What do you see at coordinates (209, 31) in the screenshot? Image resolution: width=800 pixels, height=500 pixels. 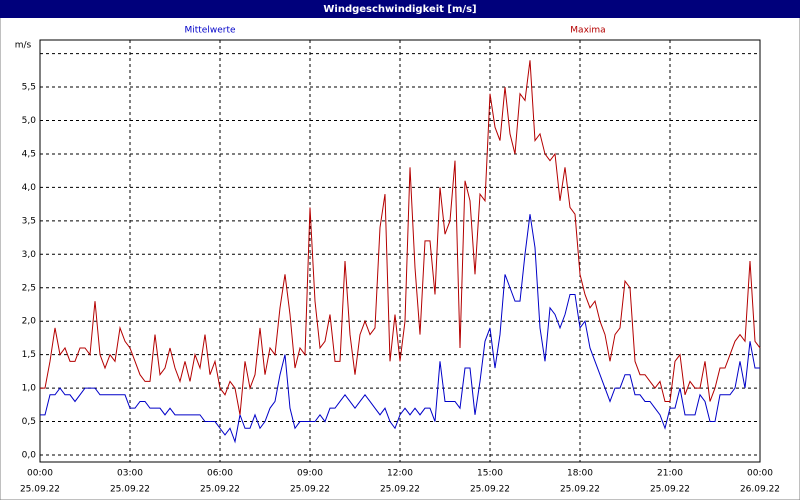 I see `legend-entry: Mittelwerte` at bounding box center [209, 31].